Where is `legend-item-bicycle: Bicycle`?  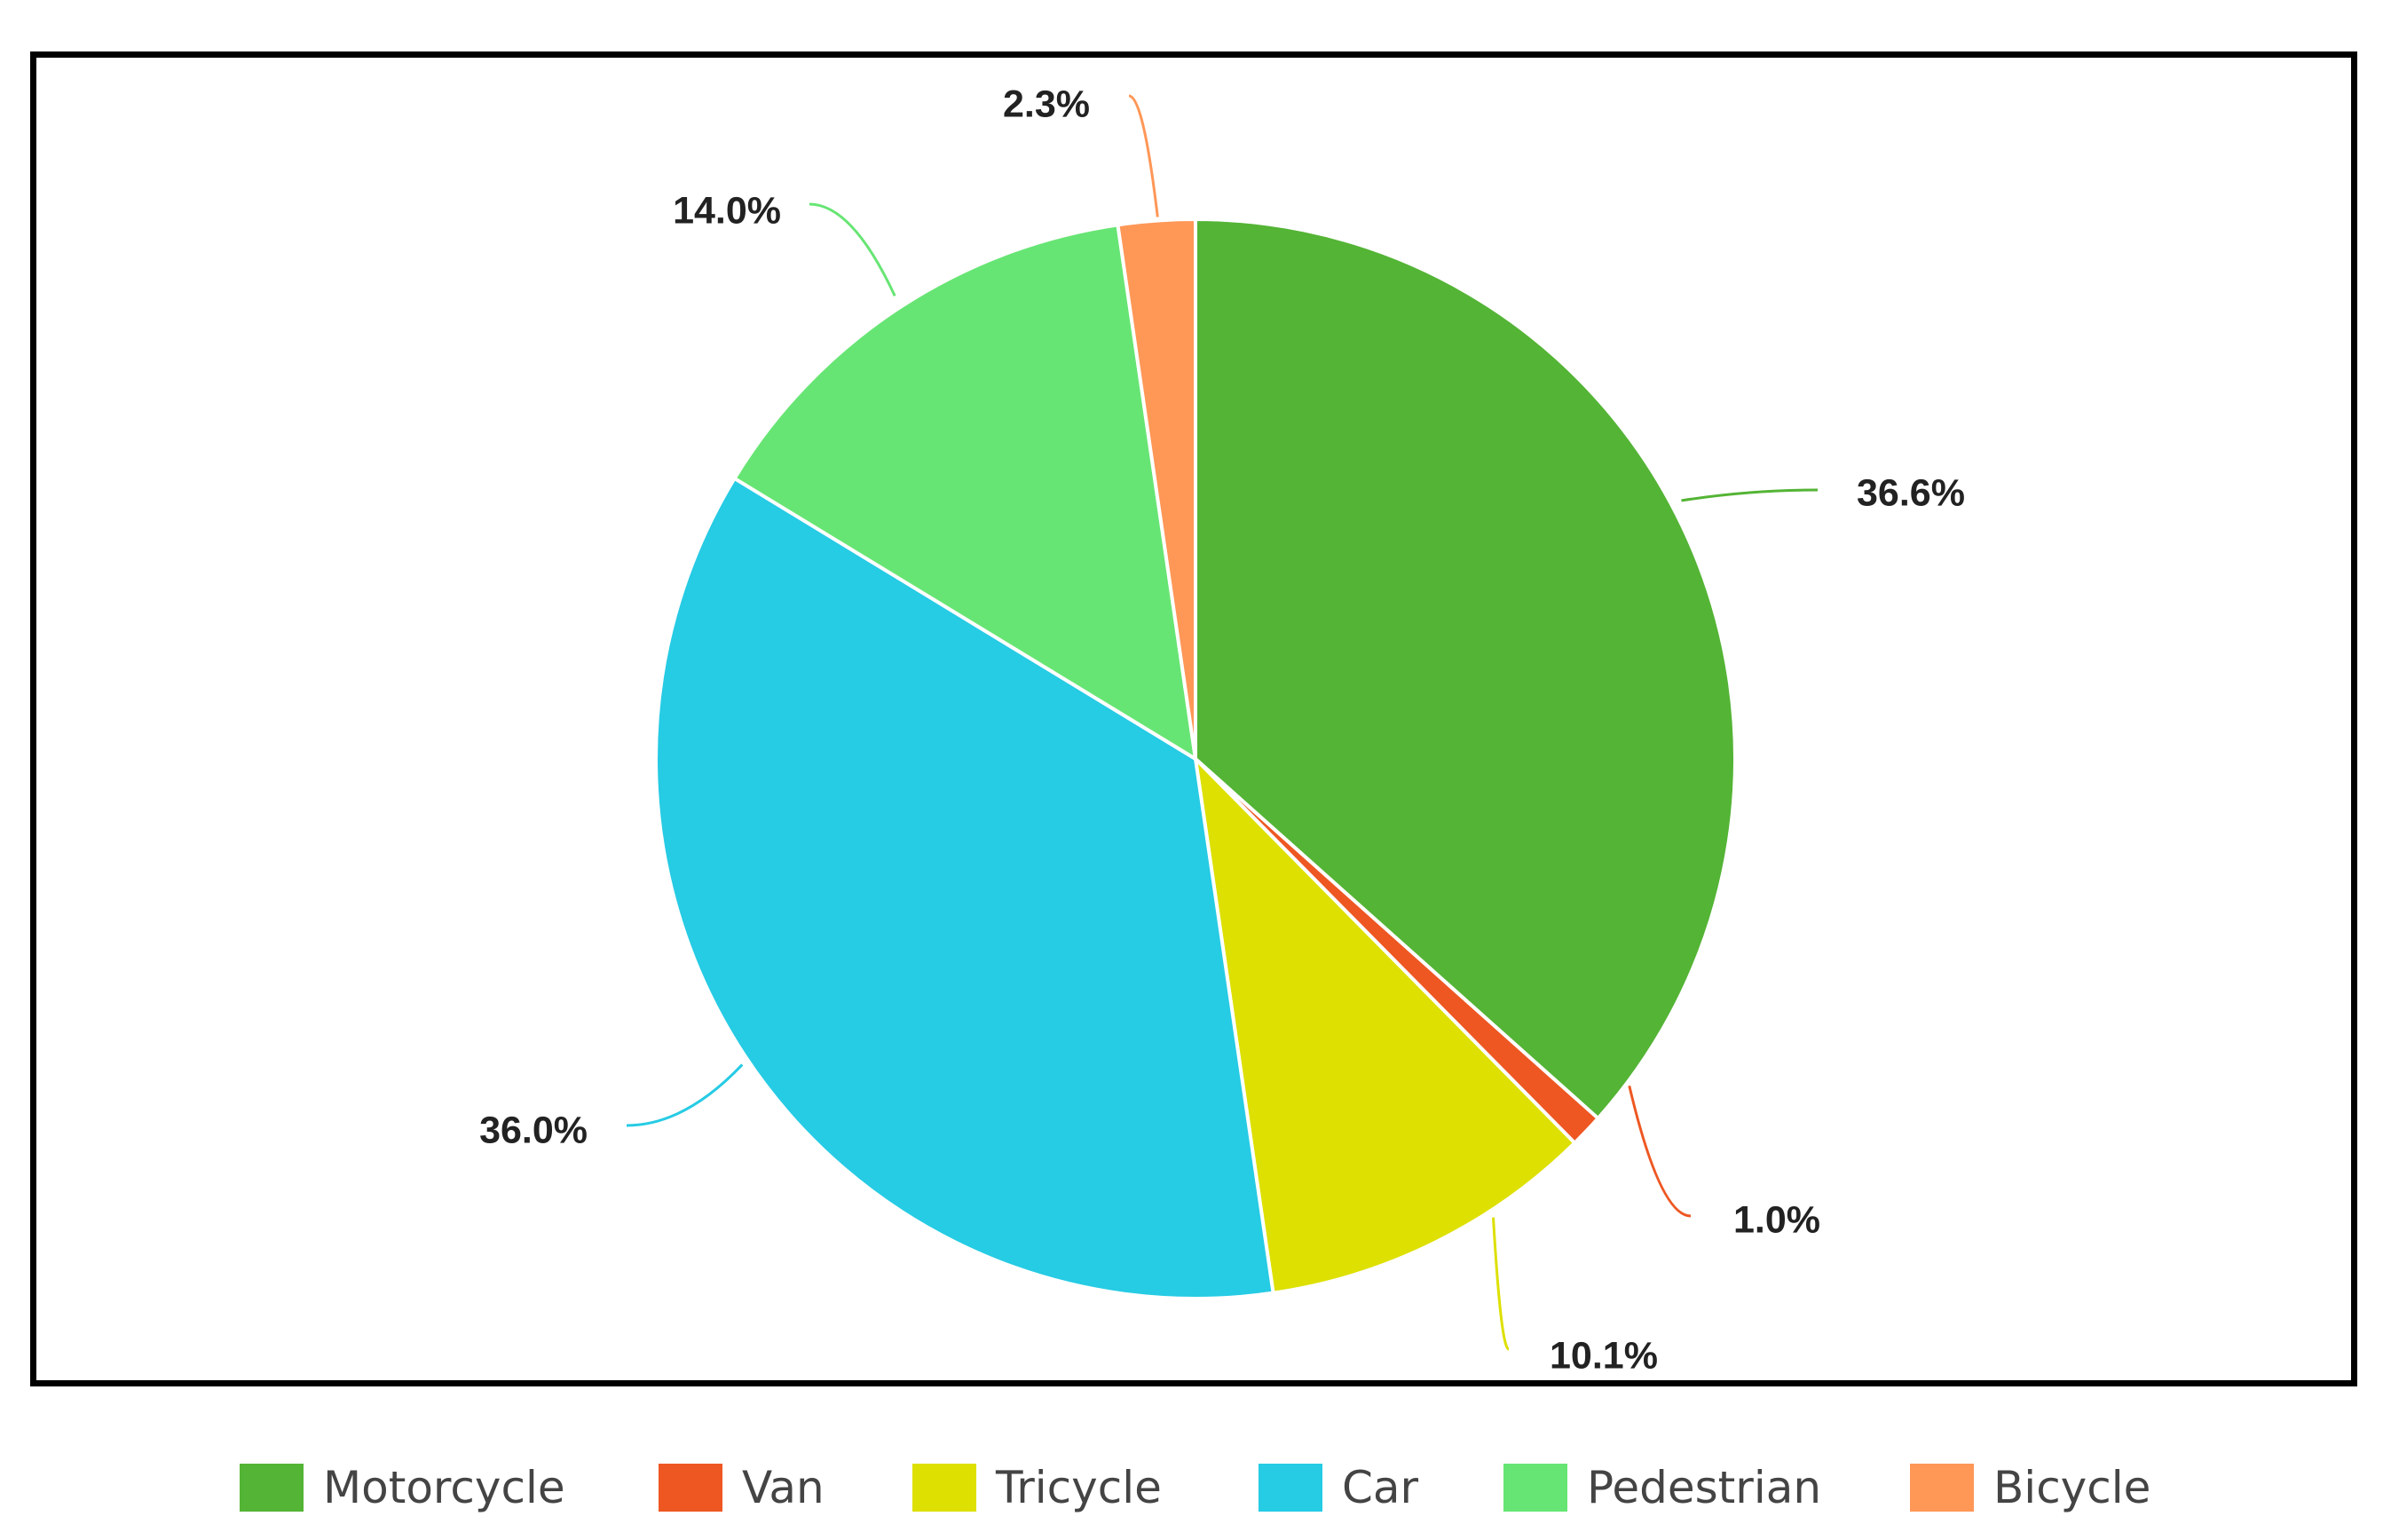 legend-item-bicycle: Bicycle is located at coordinates (2030, 1487).